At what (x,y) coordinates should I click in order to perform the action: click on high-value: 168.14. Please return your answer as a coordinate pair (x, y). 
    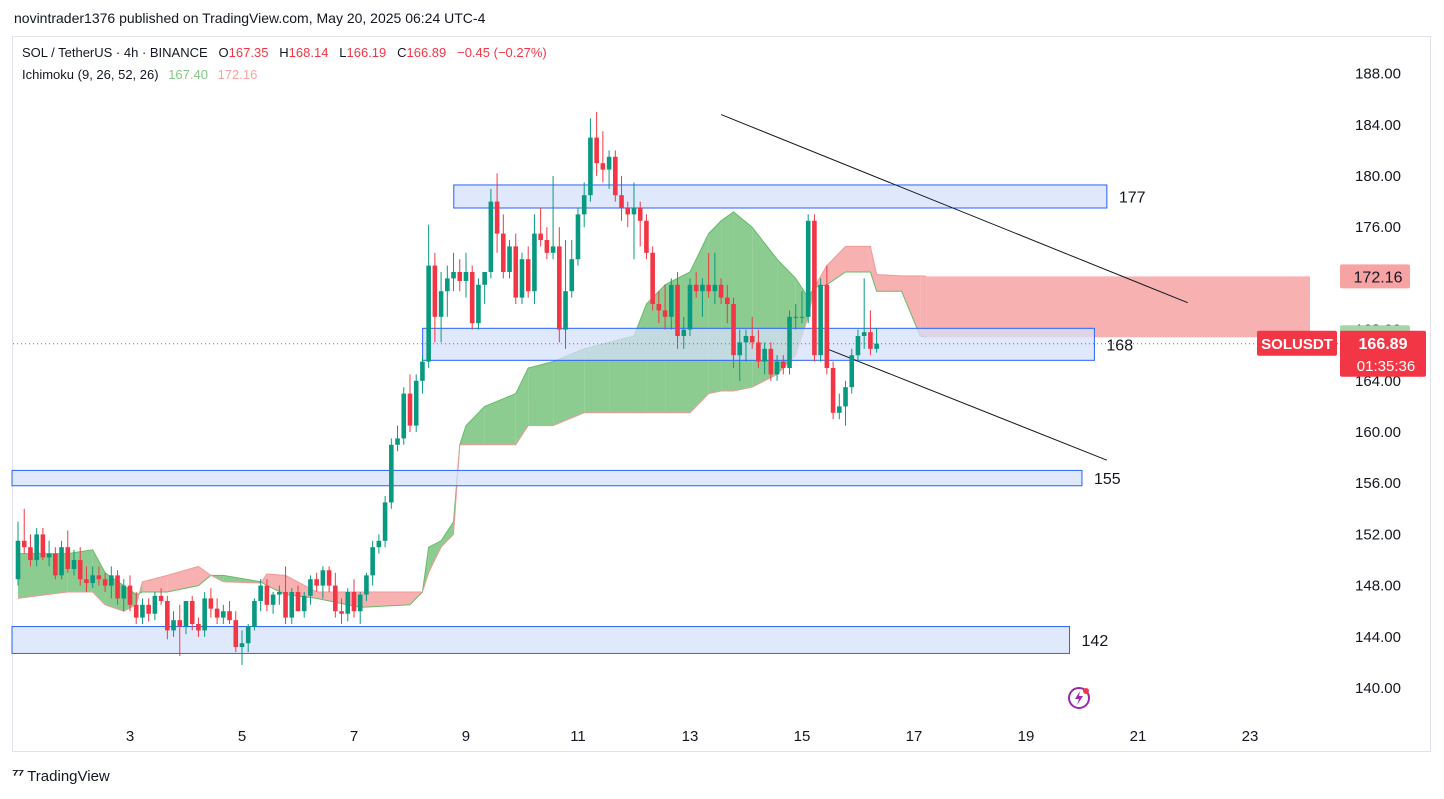
    Looking at the image, I should click on (308, 52).